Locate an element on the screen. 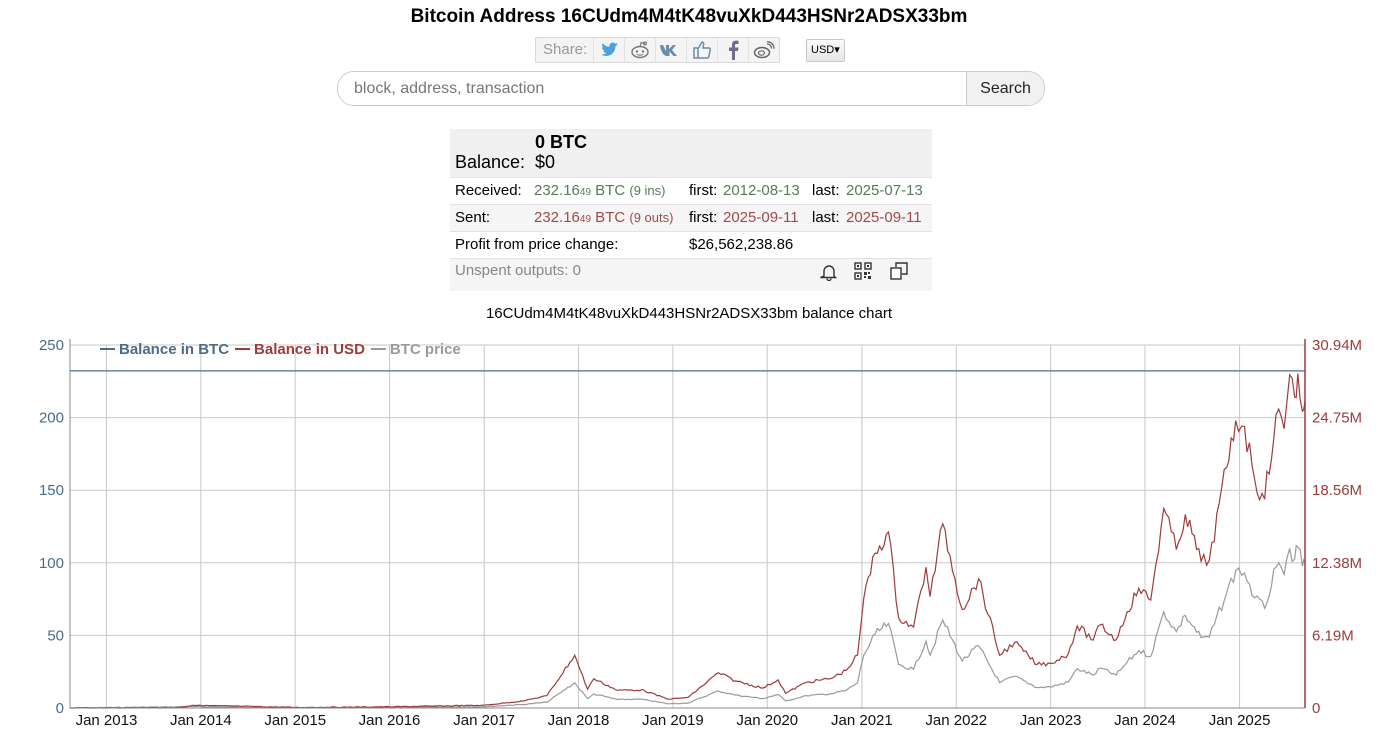 This screenshot has width=1378, height=740. copy-icon is located at coordinates (899, 273).